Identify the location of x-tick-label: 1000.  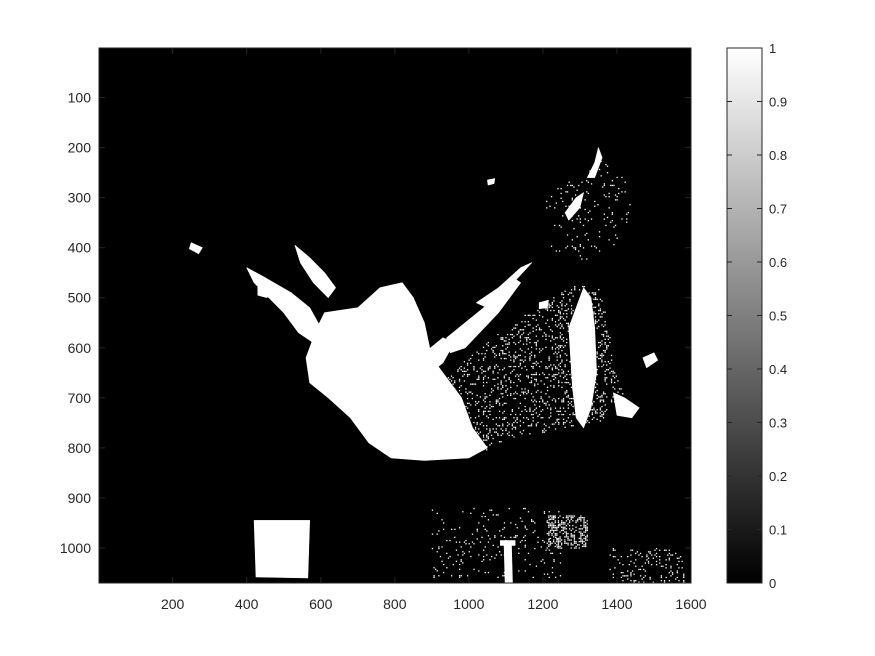
(468, 604).